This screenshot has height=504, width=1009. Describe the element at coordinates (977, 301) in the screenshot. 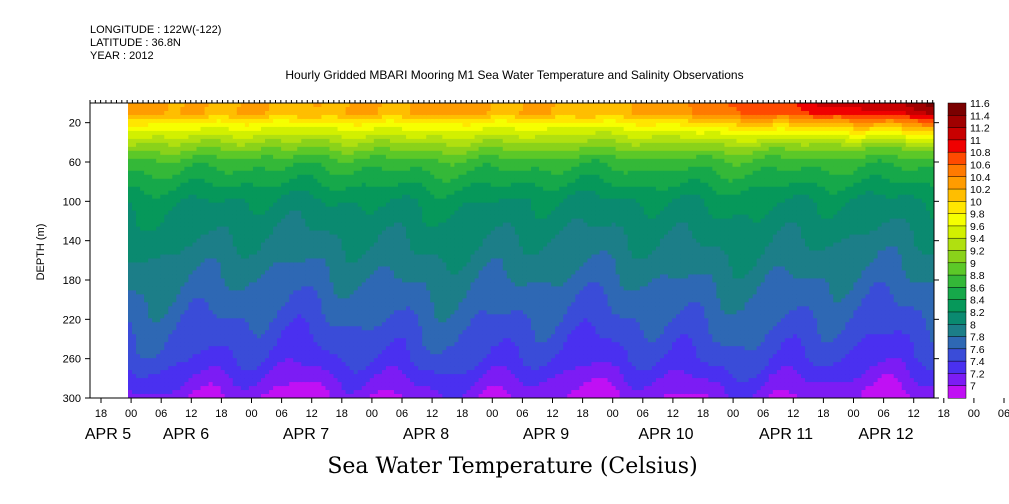

I see `colorbar-label: 8.4` at that location.